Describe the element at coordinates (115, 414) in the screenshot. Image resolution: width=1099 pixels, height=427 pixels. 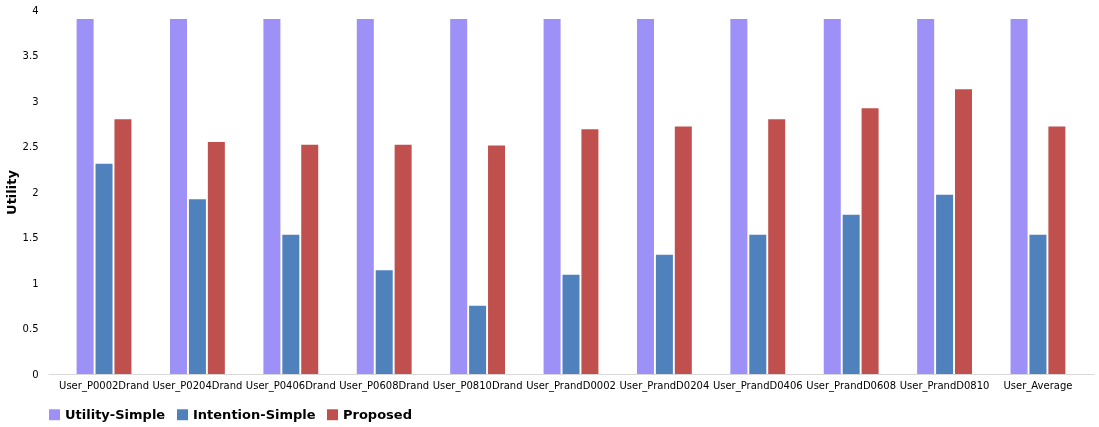
I see `legend-label: Utility-Simple` at that location.